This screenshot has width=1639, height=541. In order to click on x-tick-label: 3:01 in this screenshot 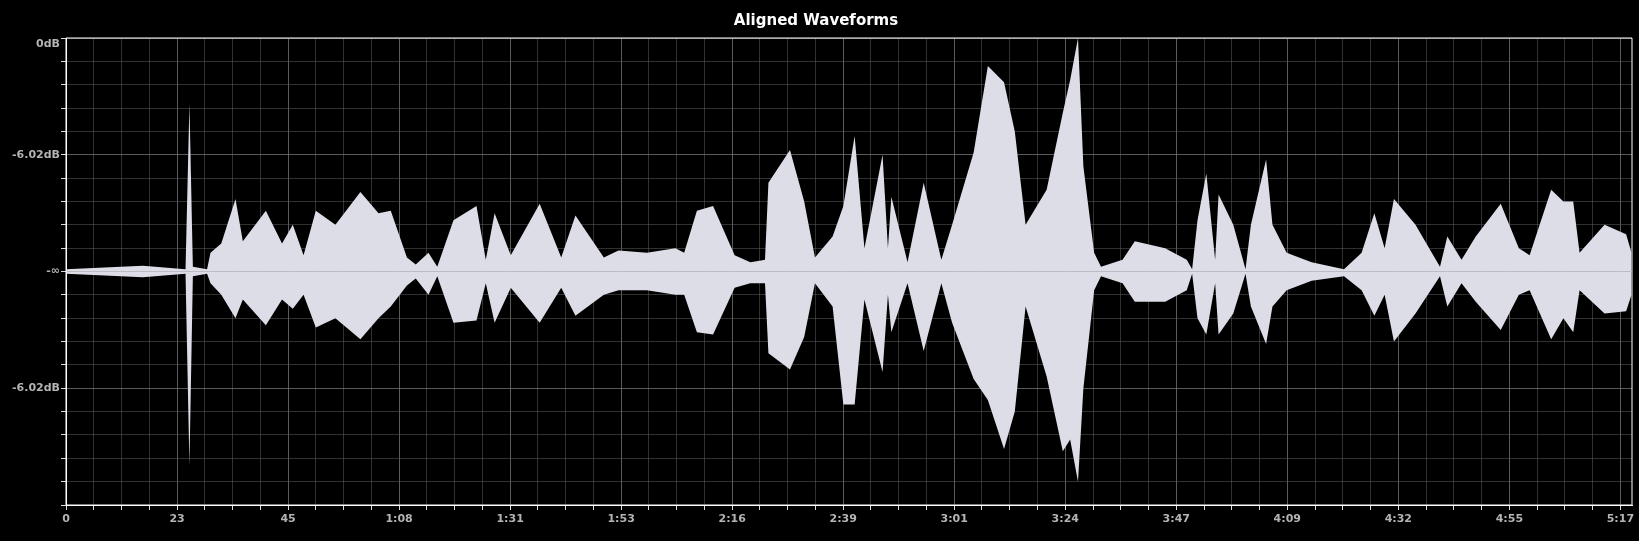, I will do `click(954, 519)`.